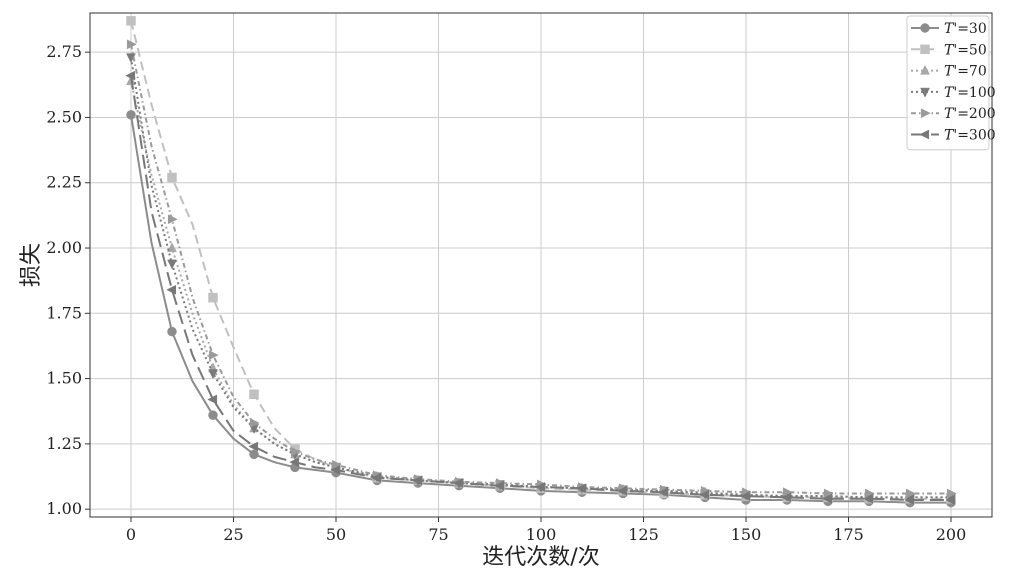 This screenshot has height=587, width=1012. I want to click on legend-label: T'=50, so click(965, 50).